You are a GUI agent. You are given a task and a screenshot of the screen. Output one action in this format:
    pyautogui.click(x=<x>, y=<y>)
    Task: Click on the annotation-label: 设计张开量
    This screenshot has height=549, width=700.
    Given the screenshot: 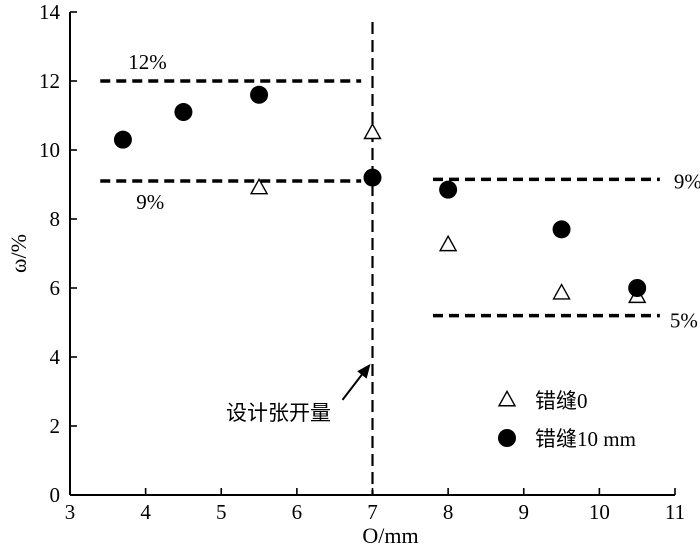 What is the action you would take?
    pyautogui.click(x=278, y=413)
    